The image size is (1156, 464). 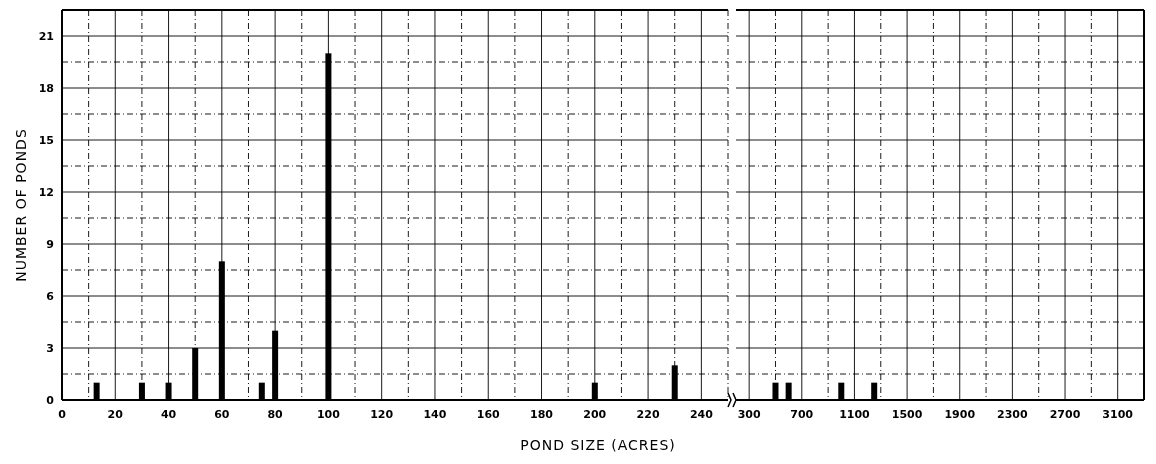 I want to click on x-tick-label: 60, so click(x=222, y=414).